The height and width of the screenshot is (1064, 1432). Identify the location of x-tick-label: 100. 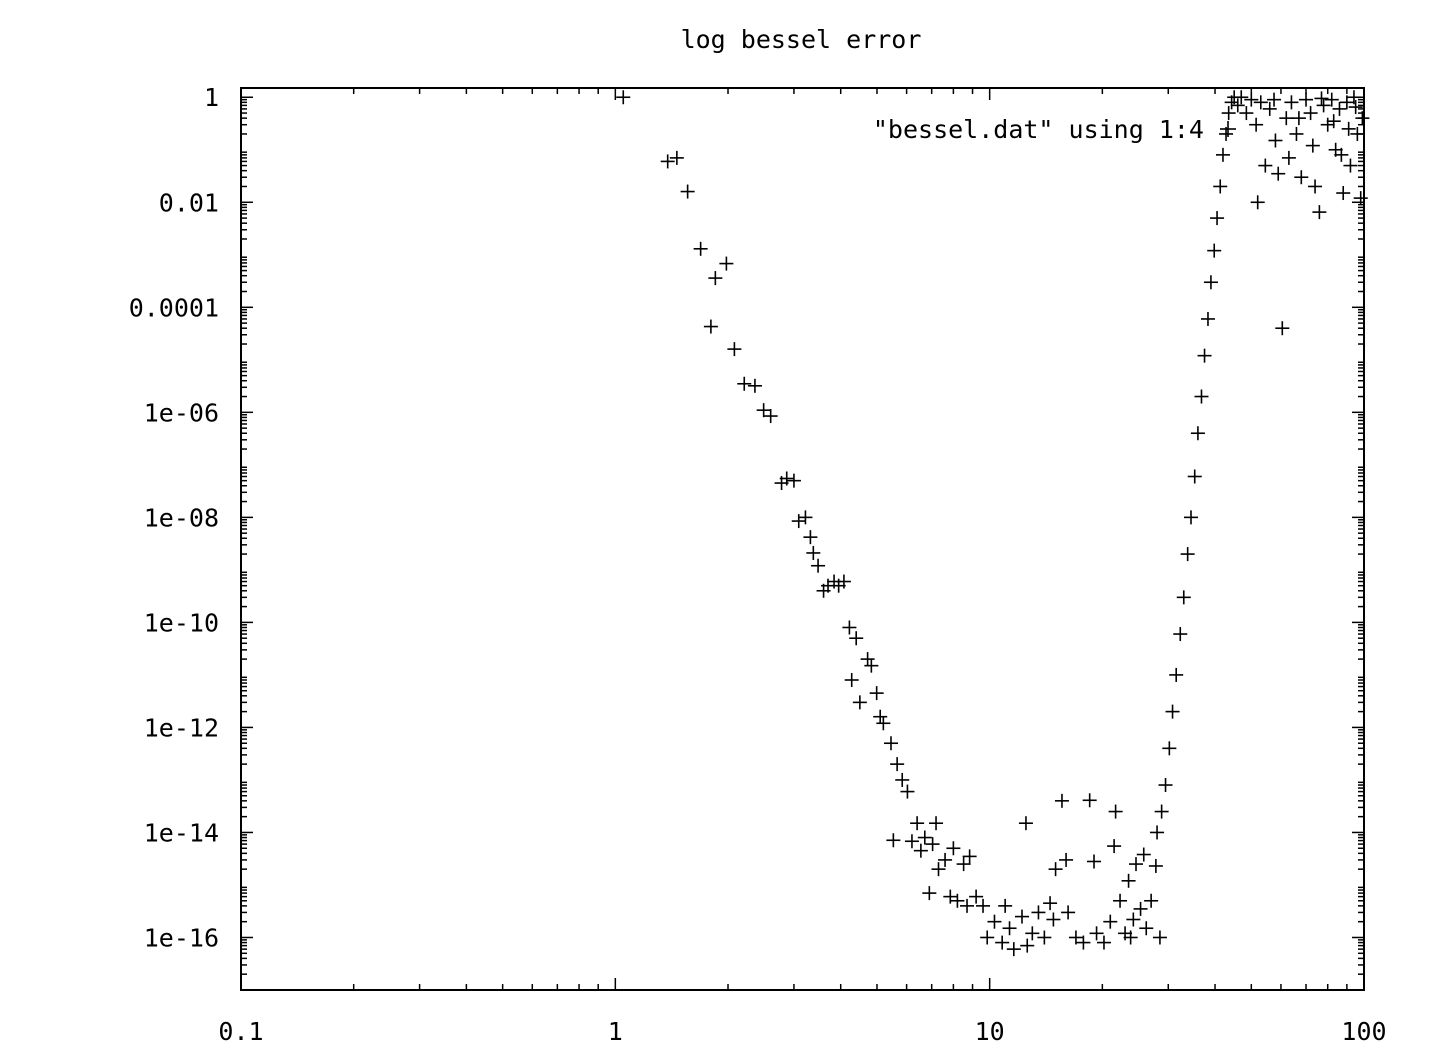
(1363, 1031).